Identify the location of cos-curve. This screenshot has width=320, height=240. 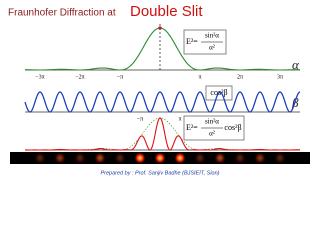
(162, 102).